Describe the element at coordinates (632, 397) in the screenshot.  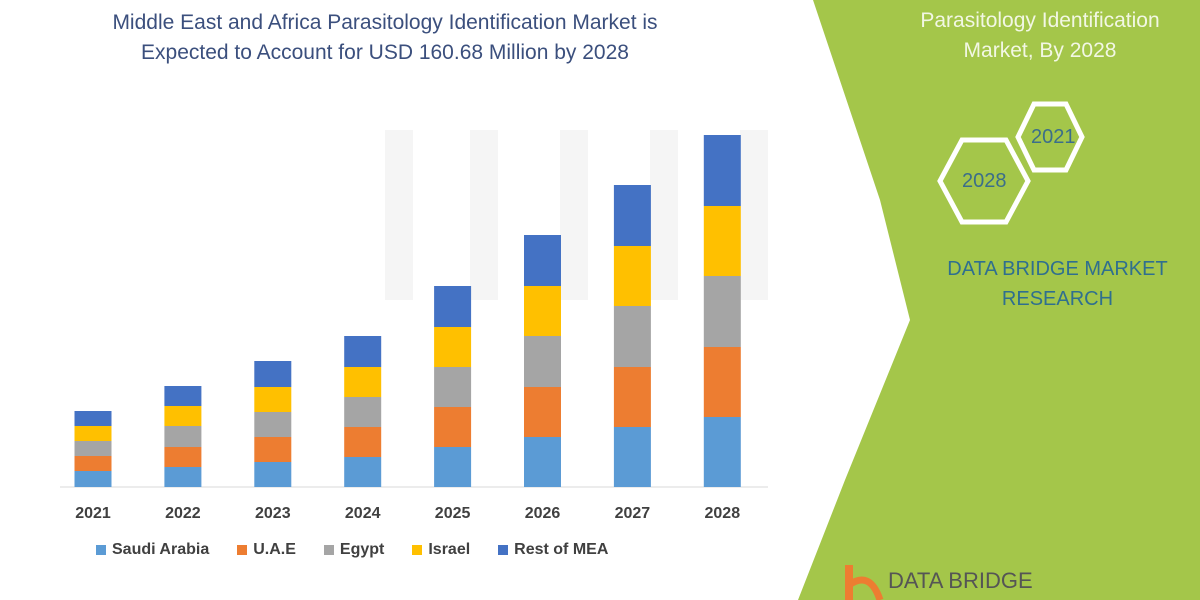
I see `bar-2027-u-a-e` at that location.